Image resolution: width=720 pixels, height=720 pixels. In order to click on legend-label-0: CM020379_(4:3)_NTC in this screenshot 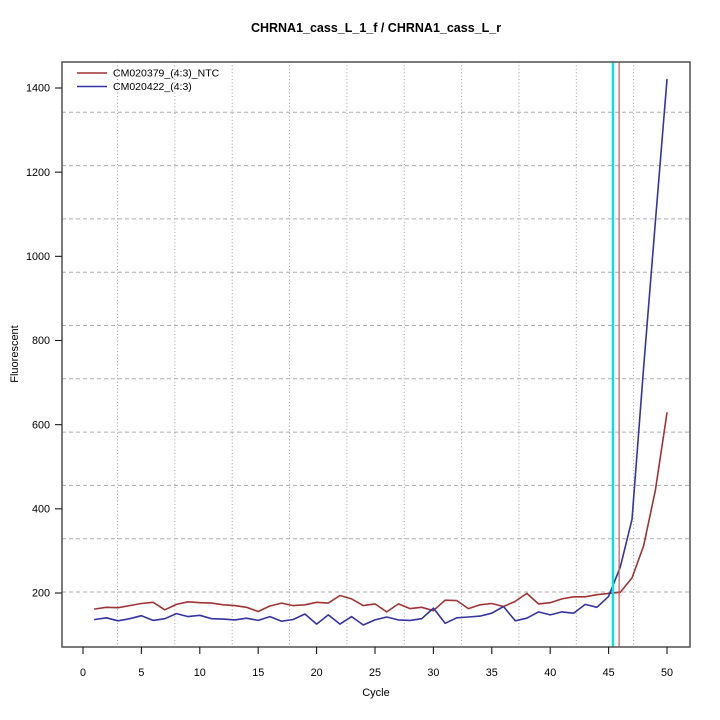, I will do `click(166, 74)`.